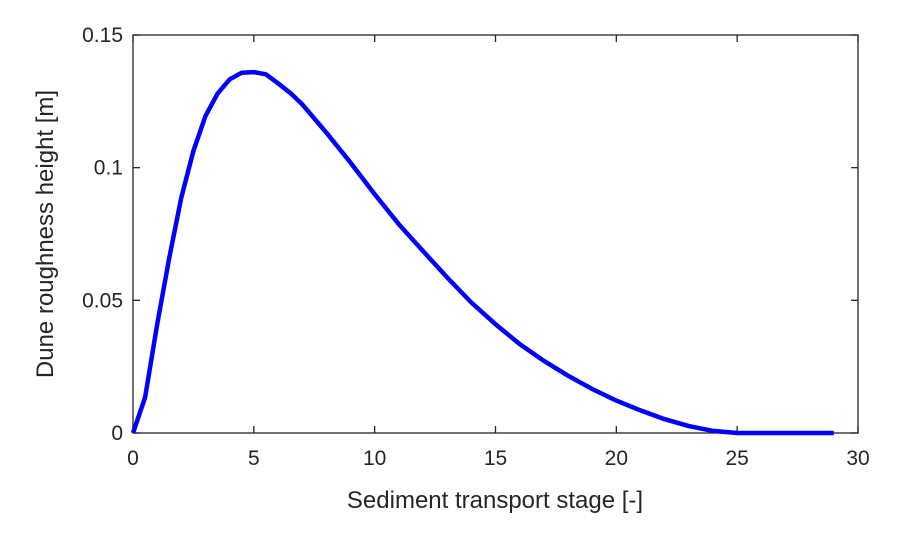 This screenshot has width=900, height=538. I want to click on x-tick-labels: 0 5 10 15 20 25 30, so click(498, 458).